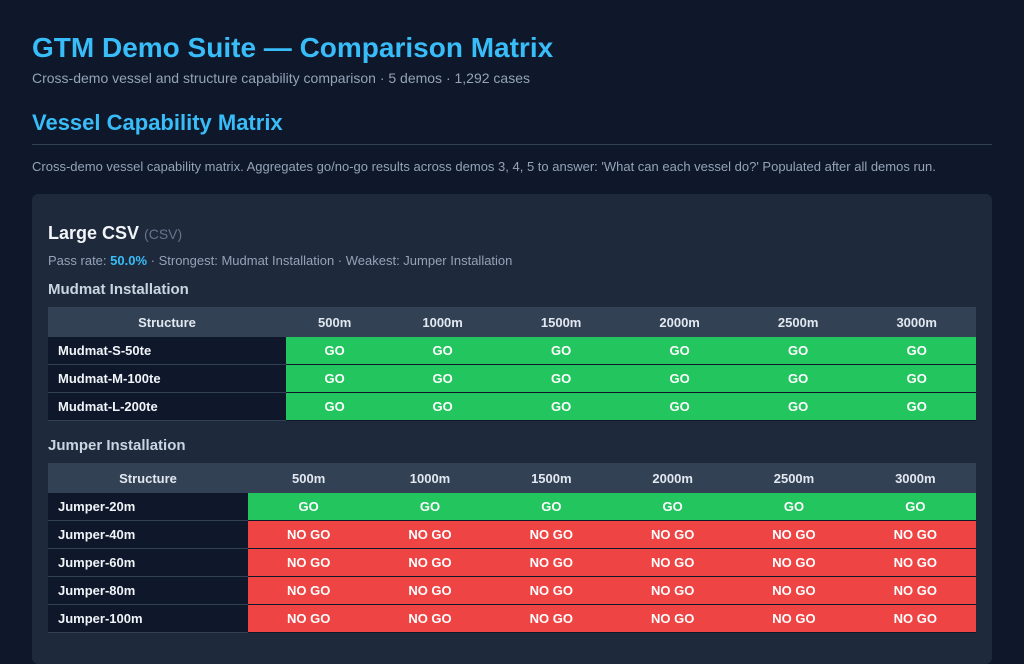  Describe the element at coordinates (167, 378) in the screenshot. I see `structure-name: Mudmat-M-100te` at that location.